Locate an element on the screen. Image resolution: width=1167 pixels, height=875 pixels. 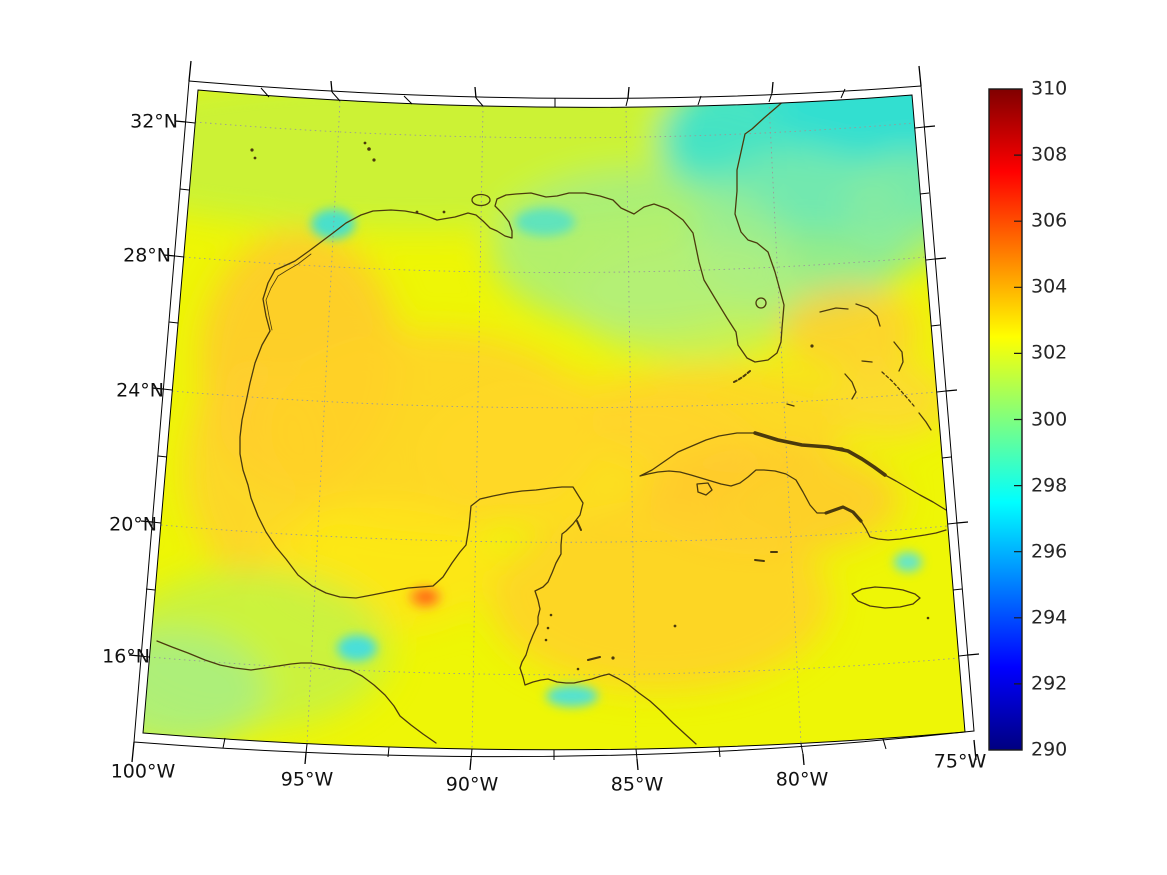
cbar-label-298: 298 is located at coordinates (1049, 485).